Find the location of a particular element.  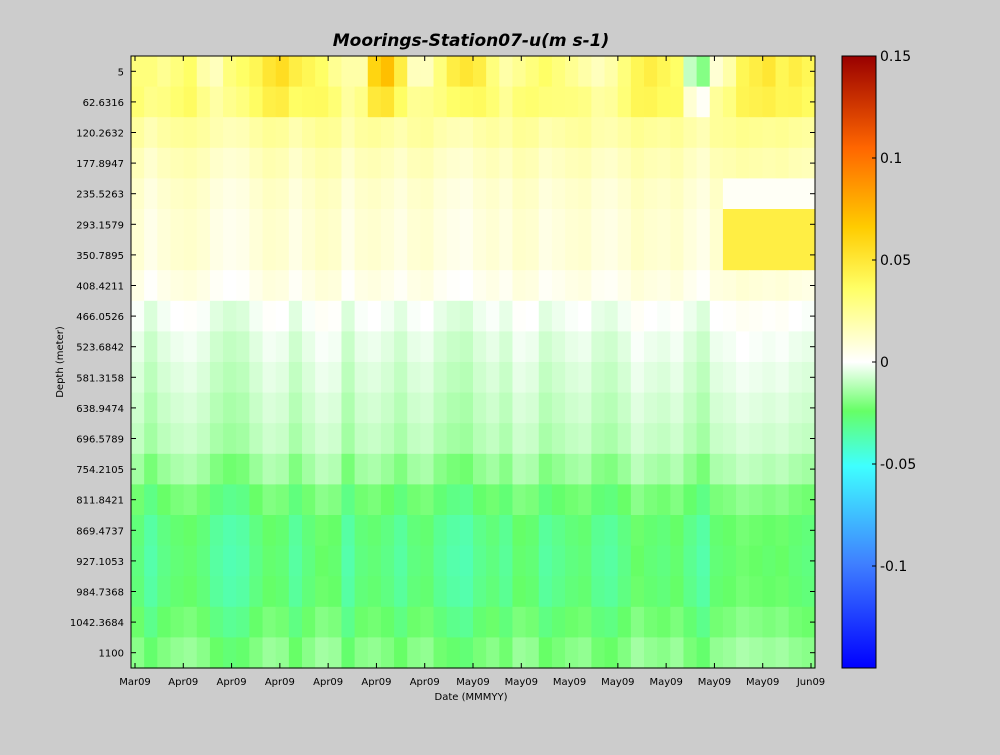

y-tick-label: 466.0526 is located at coordinates (100, 317).